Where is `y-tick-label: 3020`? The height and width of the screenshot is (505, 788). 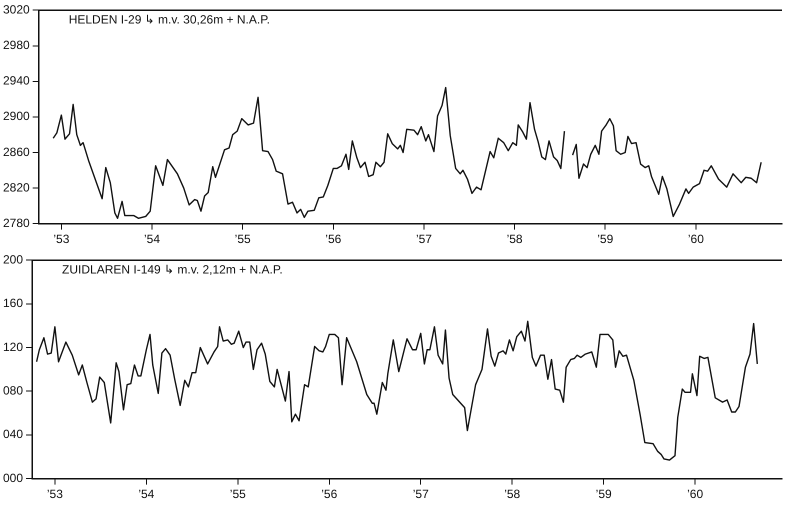
y-tick-label: 3020 is located at coordinates (16, 9).